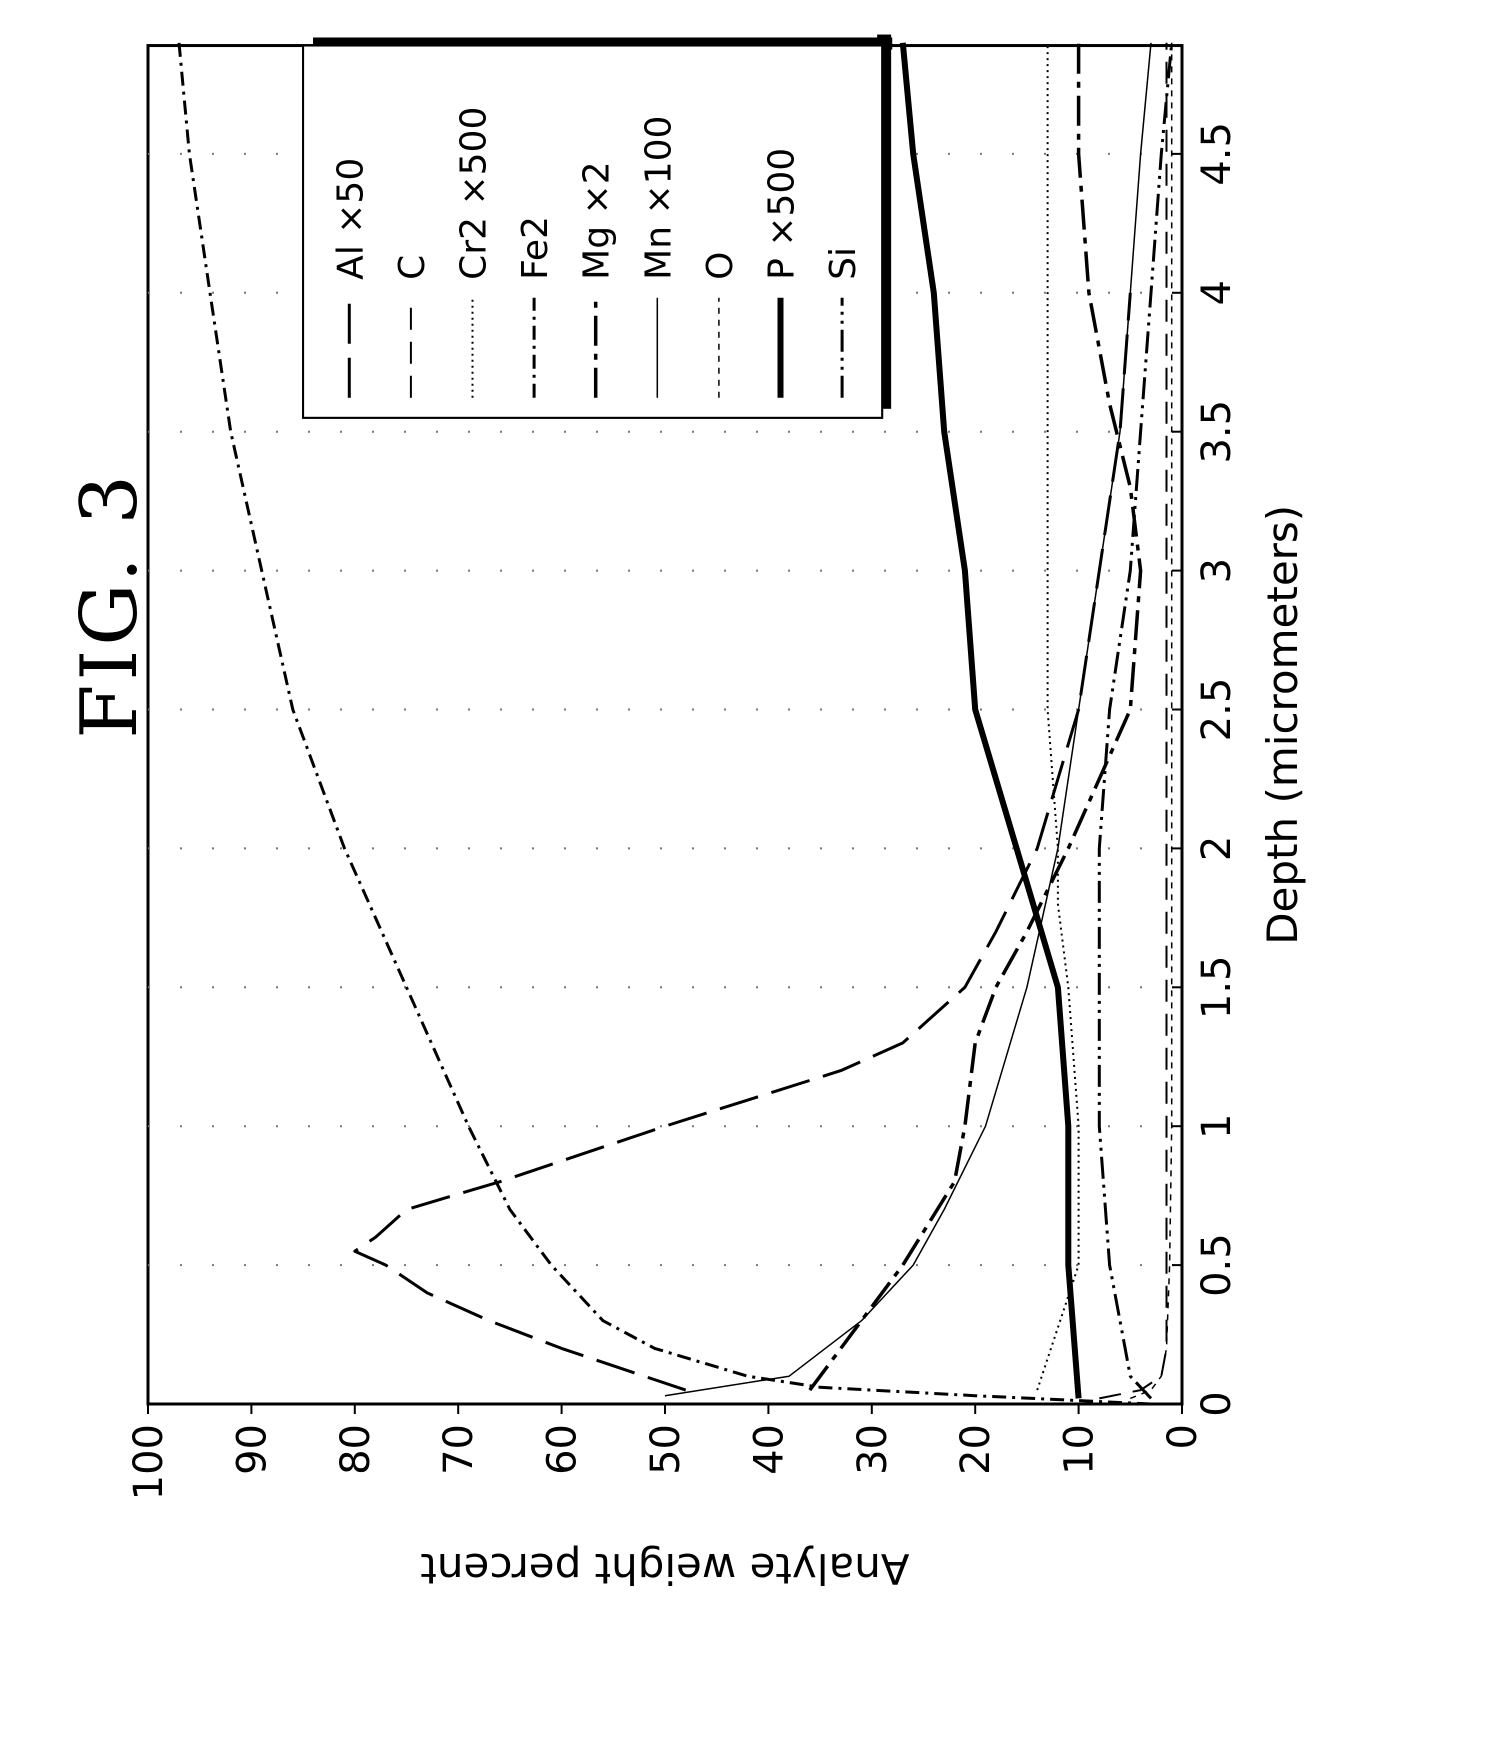  I want to click on y-tick-label: 30, so click(873, 1449).